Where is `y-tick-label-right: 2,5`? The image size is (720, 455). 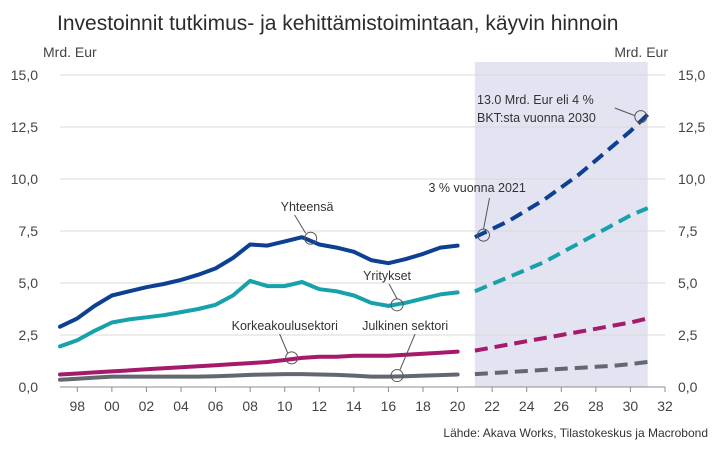
y-tick-label-right: 2,5 is located at coordinates (688, 335).